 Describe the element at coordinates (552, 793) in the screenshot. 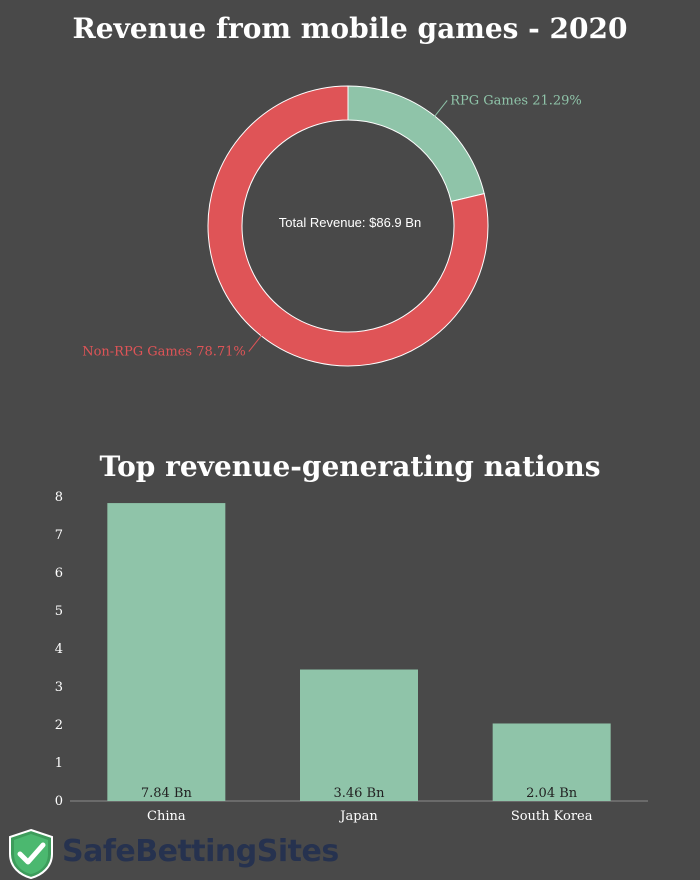

I see `bar-value-label: 2.04 Bn` at that location.